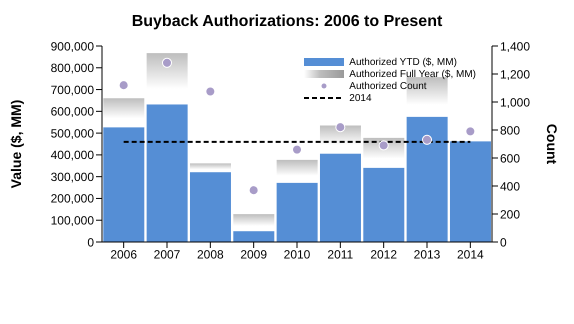  I want to click on y-tick-label: 0, so click(90, 242).